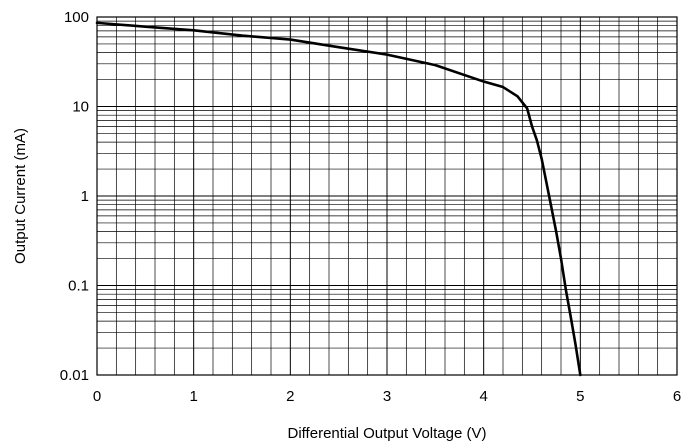  I want to click on y-tick-label: 0.1, so click(78, 286).